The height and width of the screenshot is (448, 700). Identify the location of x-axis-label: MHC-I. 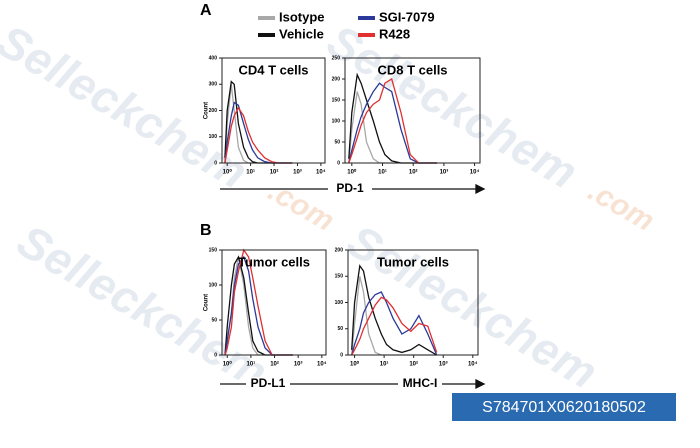
(420, 383).